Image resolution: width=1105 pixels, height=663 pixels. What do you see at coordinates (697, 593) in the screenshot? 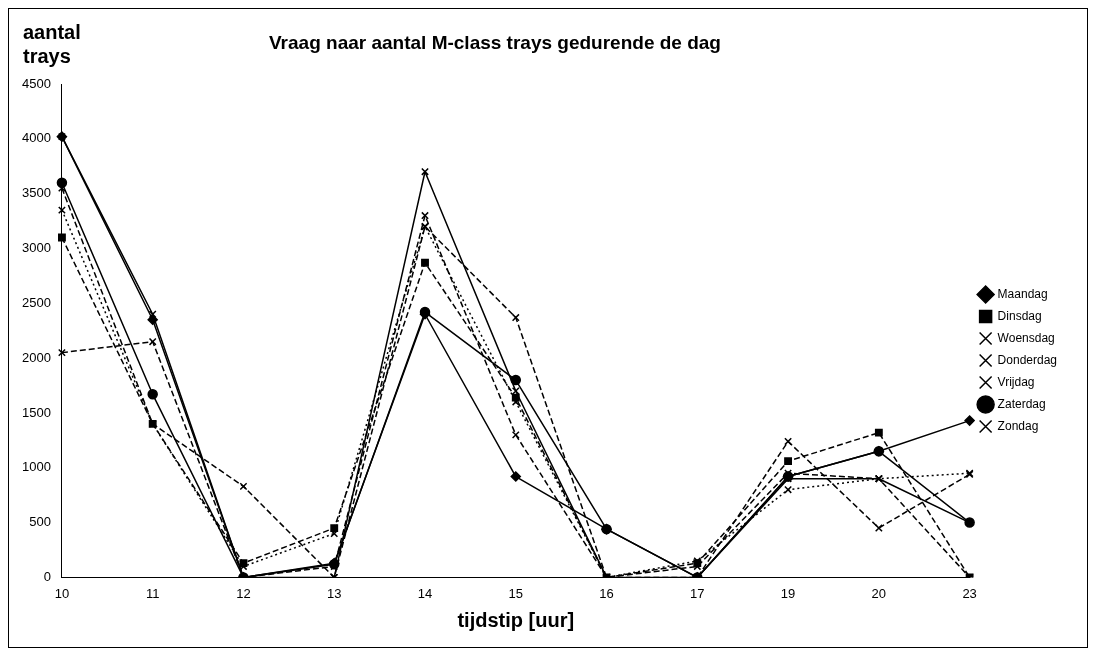
I see `x-tick-label: 17` at bounding box center [697, 593].